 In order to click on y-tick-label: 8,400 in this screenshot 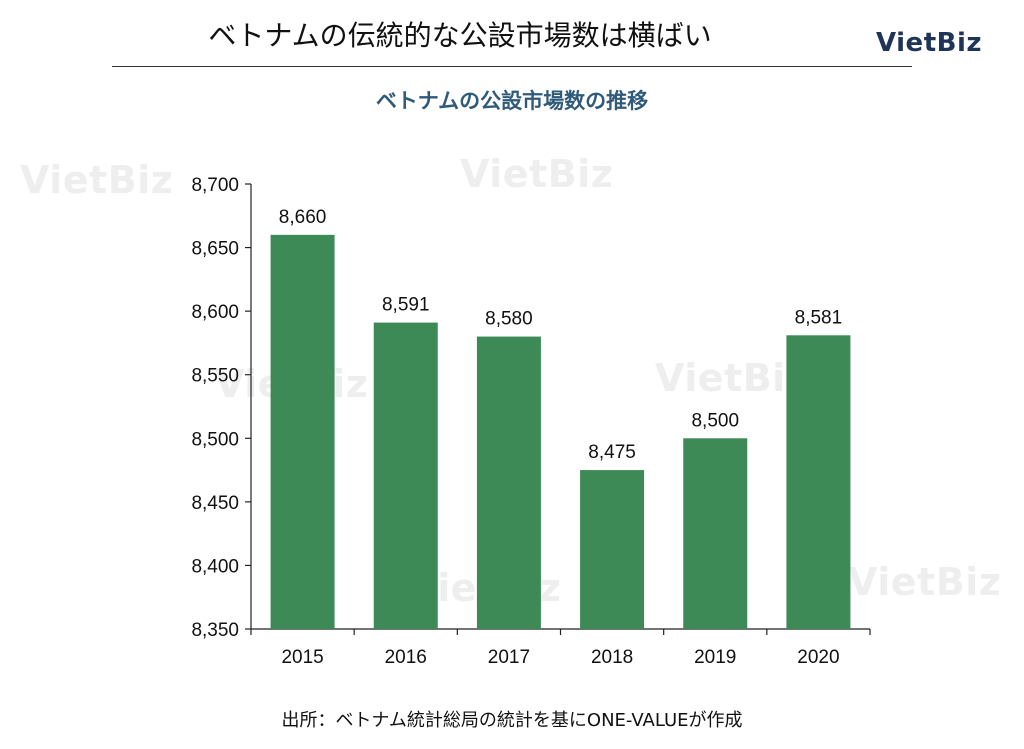, I will do `click(215, 566)`.